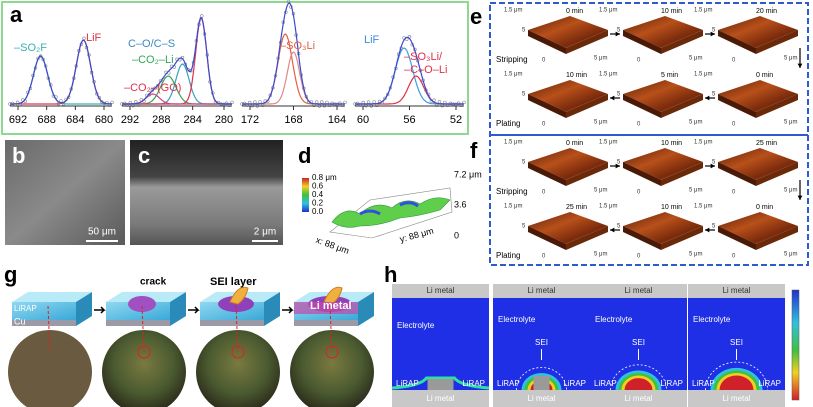  What do you see at coordinates (265, 232) in the screenshot?
I see `scale-label: 2 μm` at bounding box center [265, 232].